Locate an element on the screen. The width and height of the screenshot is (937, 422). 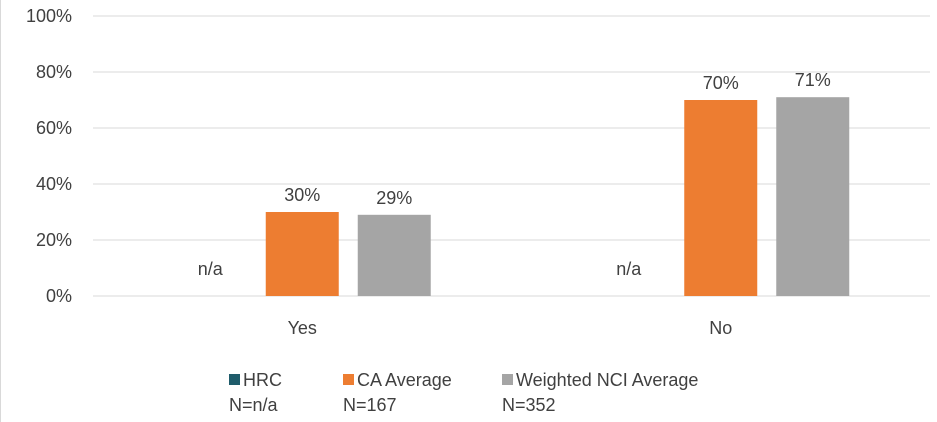
y-tick-label: 0% is located at coordinates (59, 296).